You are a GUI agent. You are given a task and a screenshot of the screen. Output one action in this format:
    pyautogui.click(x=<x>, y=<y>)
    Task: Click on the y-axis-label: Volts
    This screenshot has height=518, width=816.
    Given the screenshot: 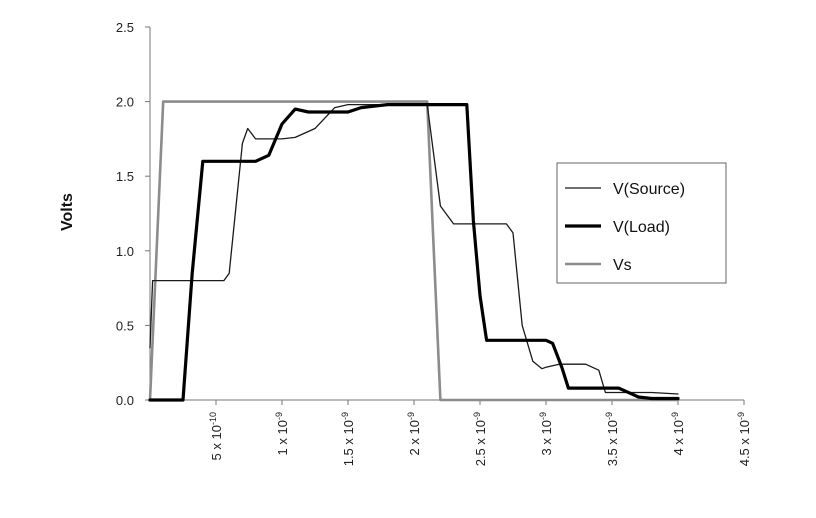 What is the action you would take?
    pyautogui.click(x=67, y=212)
    